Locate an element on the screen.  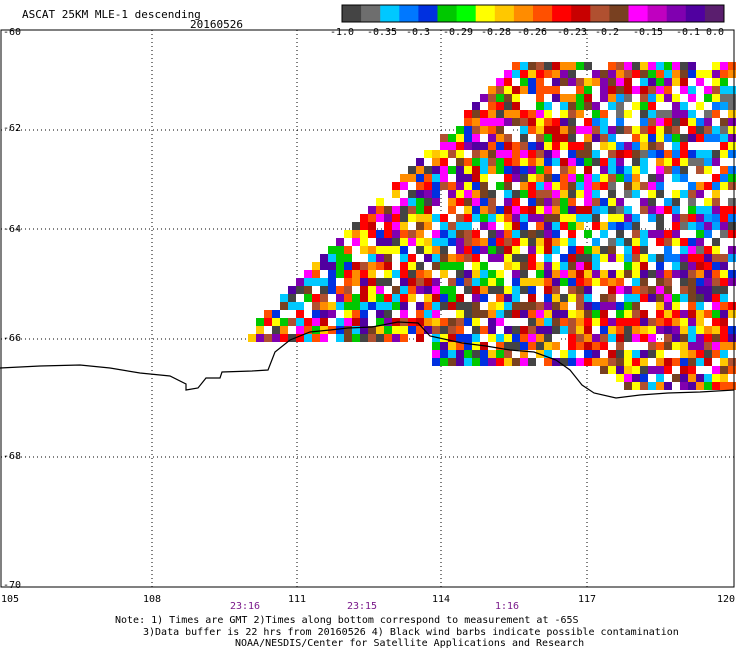
latitude-label: -64 is located at coordinates (12, 229).